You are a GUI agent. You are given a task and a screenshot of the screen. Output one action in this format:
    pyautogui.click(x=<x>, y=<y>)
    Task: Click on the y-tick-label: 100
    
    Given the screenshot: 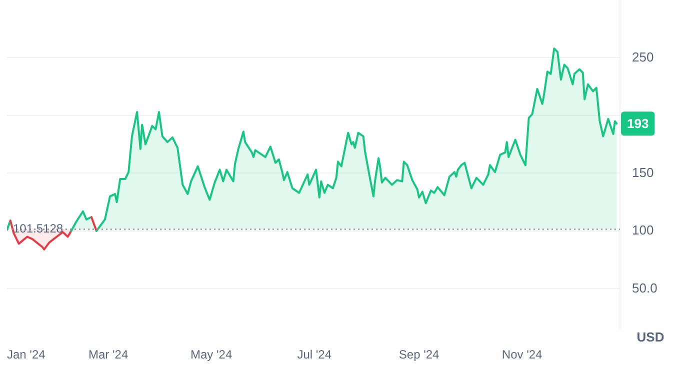 What is the action you would take?
    pyautogui.click(x=643, y=230)
    